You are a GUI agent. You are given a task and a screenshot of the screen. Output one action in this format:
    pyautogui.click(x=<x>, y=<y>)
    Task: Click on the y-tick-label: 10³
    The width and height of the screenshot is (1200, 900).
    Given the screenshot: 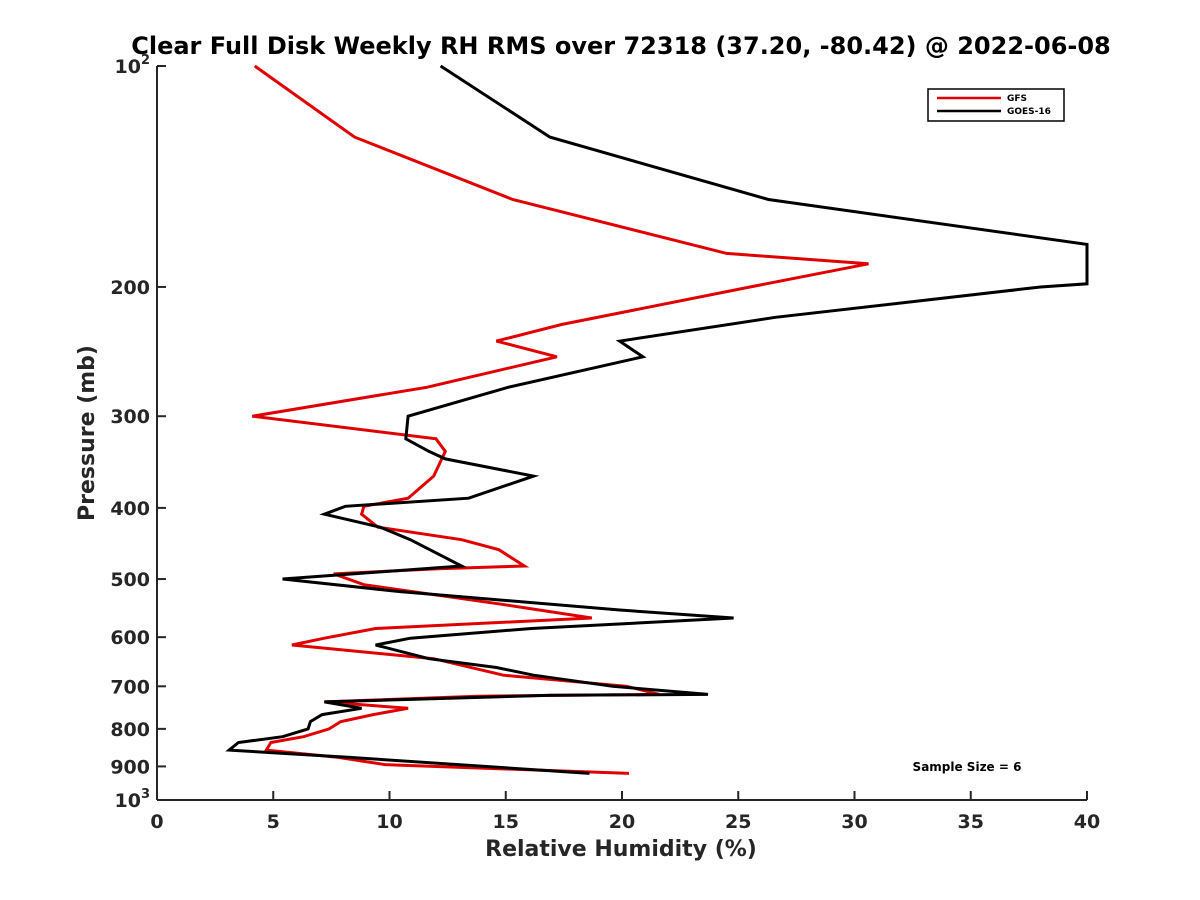 What is the action you would take?
    pyautogui.click(x=133, y=799)
    